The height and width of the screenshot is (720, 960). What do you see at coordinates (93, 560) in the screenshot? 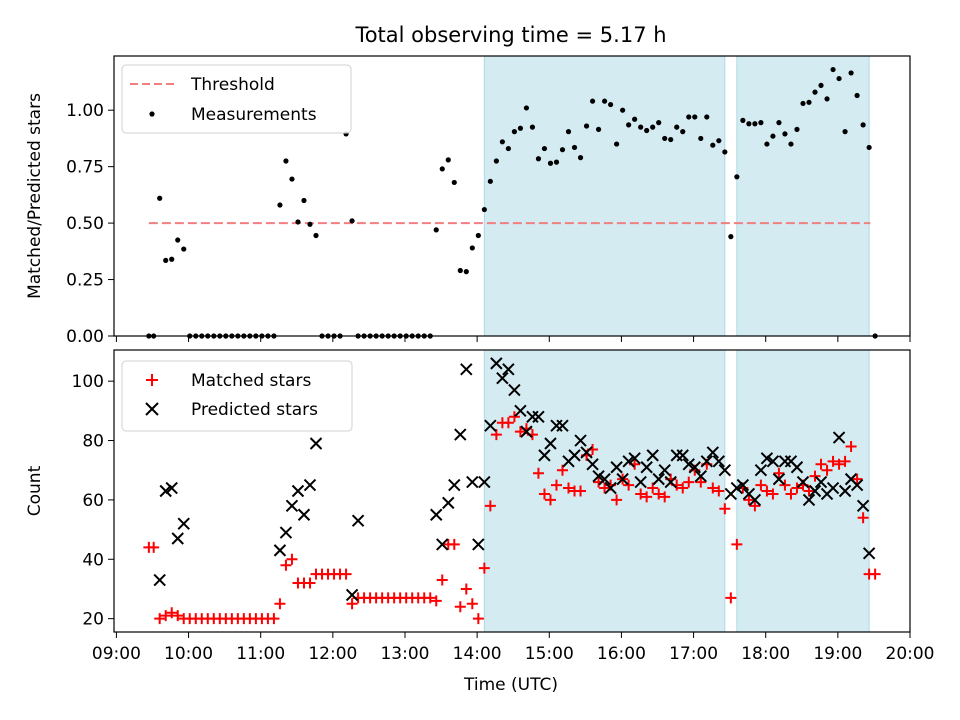
I see `y-tick-label: 40` at bounding box center [93, 560].